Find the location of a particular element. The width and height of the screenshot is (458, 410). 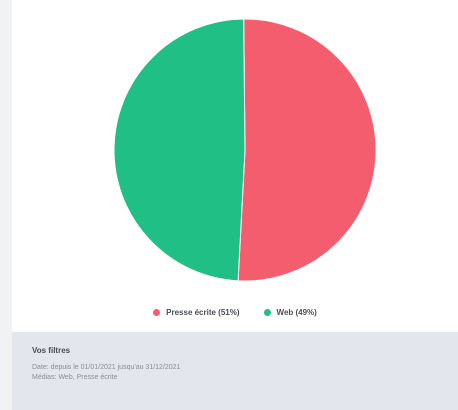

legend-label-presse: Presse écrite (51%) is located at coordinates (203, 312).